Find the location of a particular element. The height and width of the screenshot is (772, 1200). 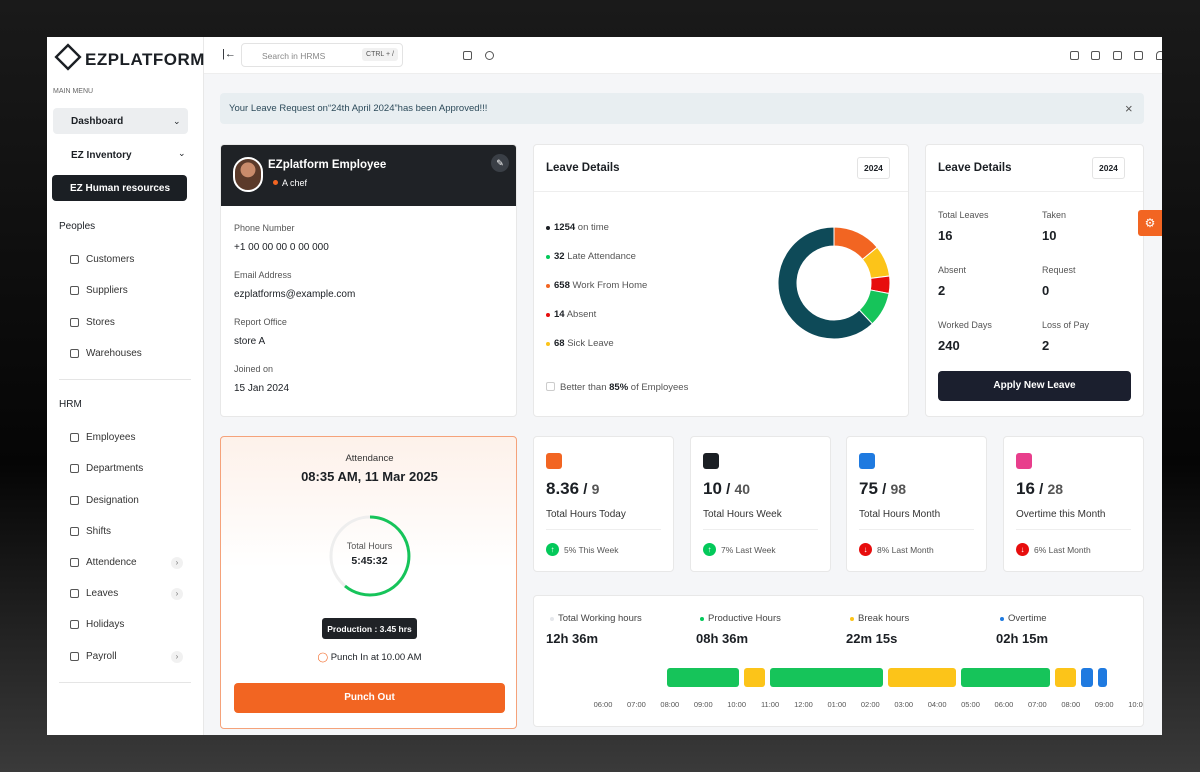

year: 2024 is located at coordinates (873, 168).